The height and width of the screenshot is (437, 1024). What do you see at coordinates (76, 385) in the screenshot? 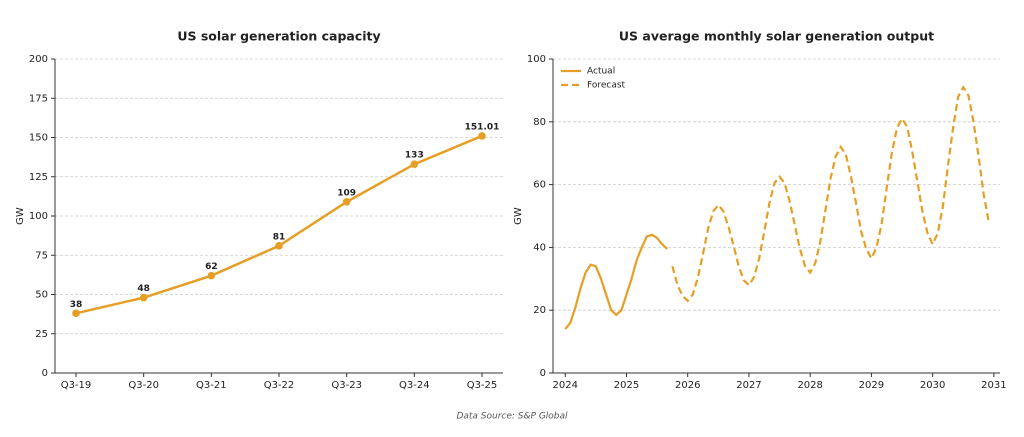
I see `x-tick-label: Q3-19` at bounding box center [76, 385].